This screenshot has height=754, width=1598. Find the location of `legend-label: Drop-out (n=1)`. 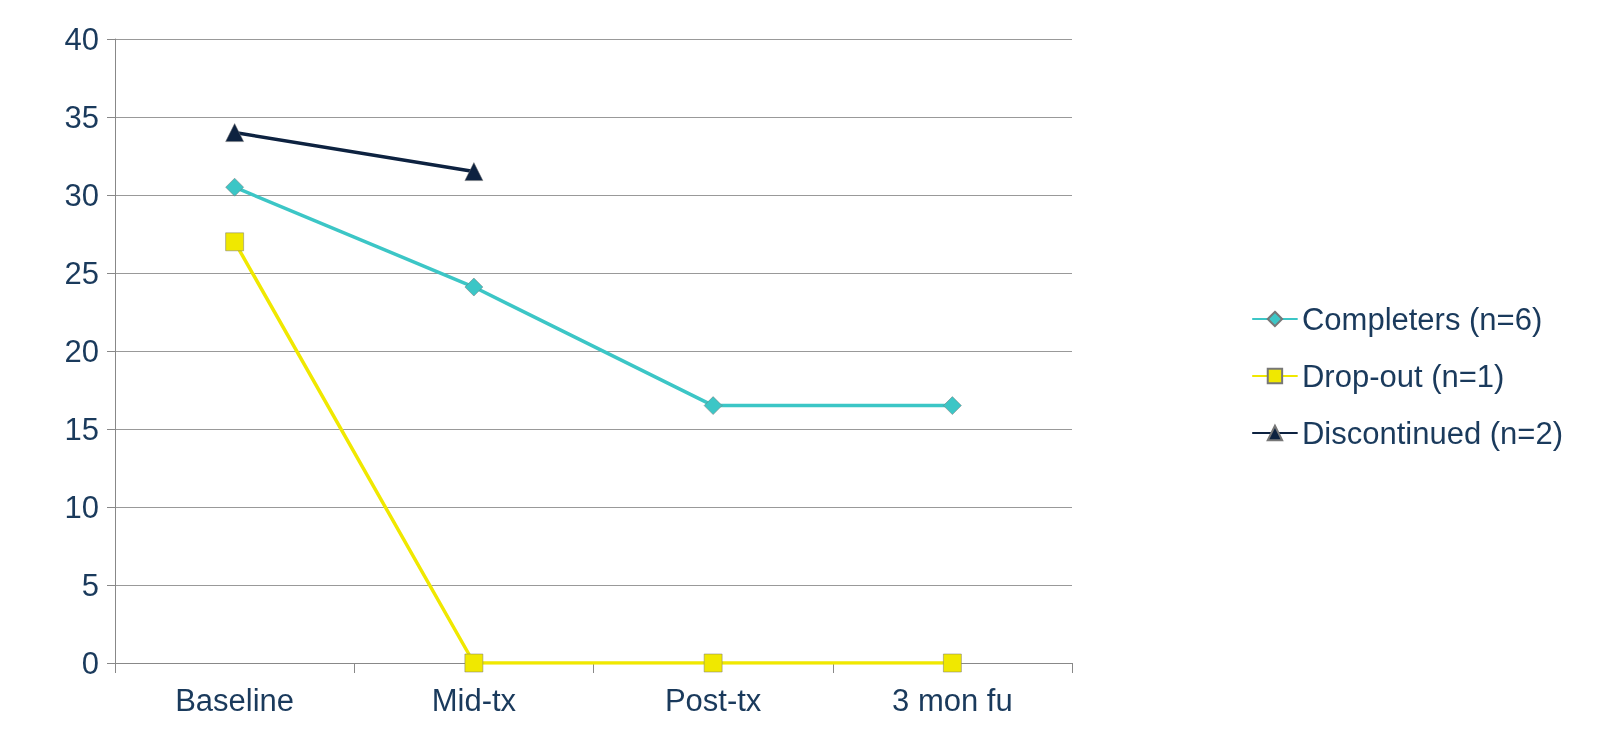

legend-label: Drop-out (n=1) is located at coordinates (1403, 376).